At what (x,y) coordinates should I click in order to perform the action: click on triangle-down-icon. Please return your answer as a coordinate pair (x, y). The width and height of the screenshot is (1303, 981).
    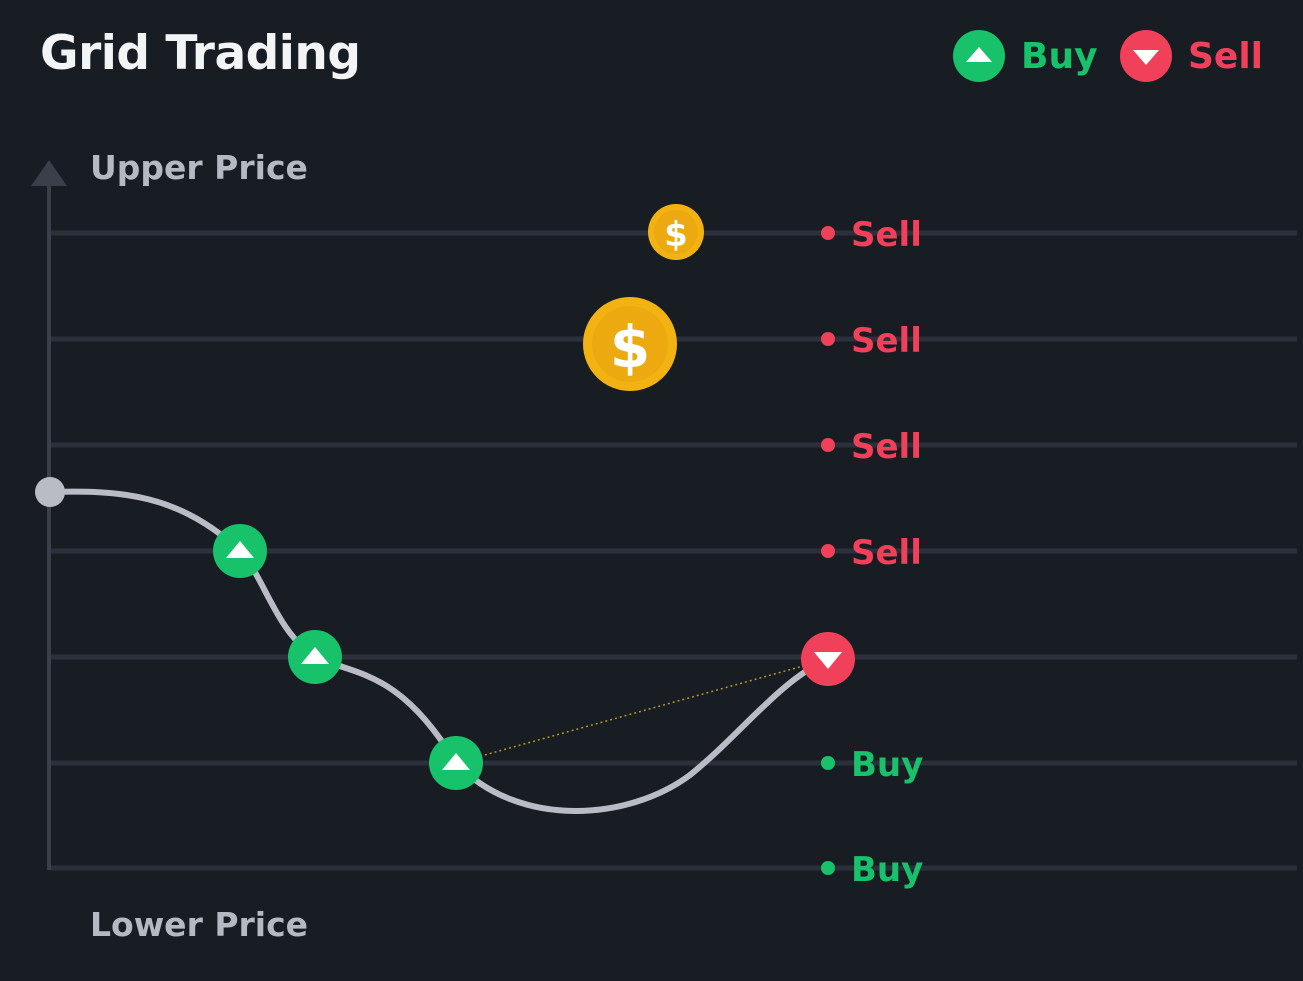
    Looking at the image, I should click on (828, 660).